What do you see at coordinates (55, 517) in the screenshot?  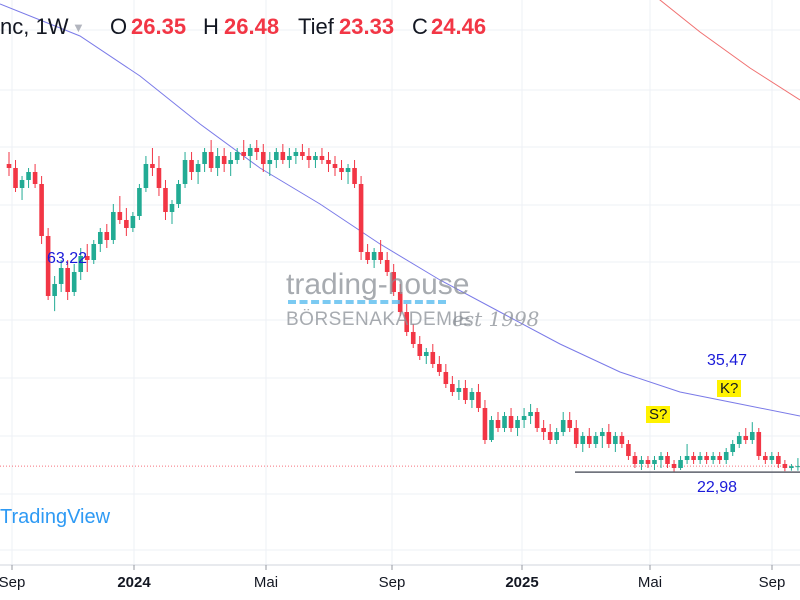 I see `tradingview-logo: TradingView` at bounding box center [55, 517].